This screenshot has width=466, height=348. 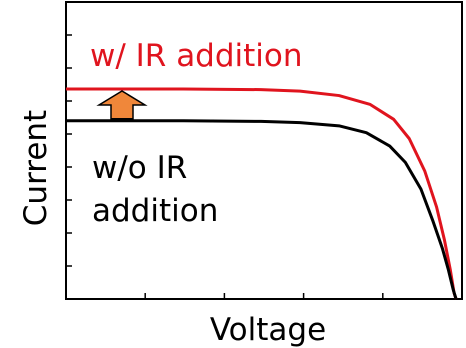 I want to click on annotation-with-ir: w/ IR addition, so click(x=196, y=56).